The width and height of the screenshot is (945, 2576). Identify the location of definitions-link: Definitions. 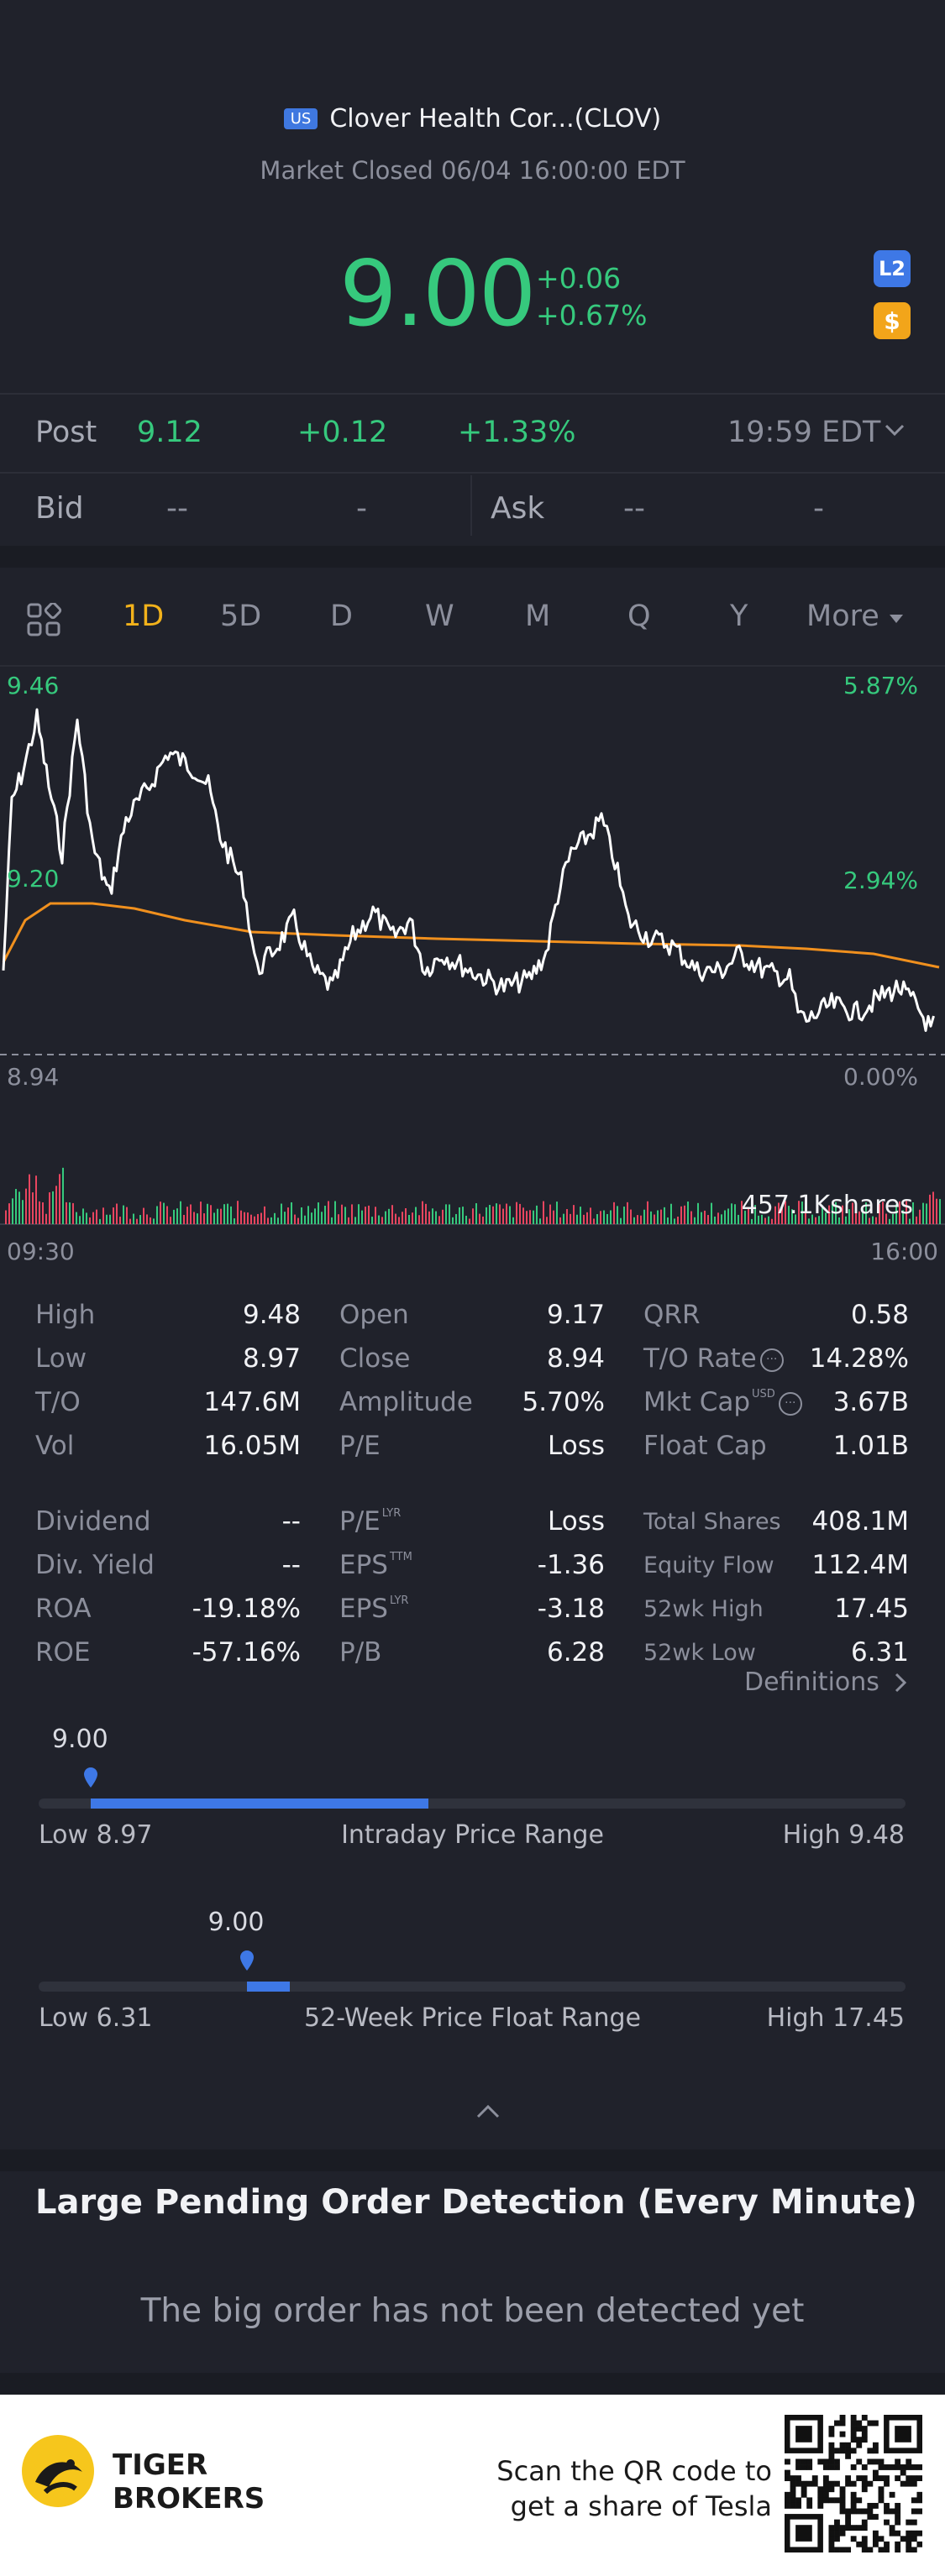
(825, 1682).